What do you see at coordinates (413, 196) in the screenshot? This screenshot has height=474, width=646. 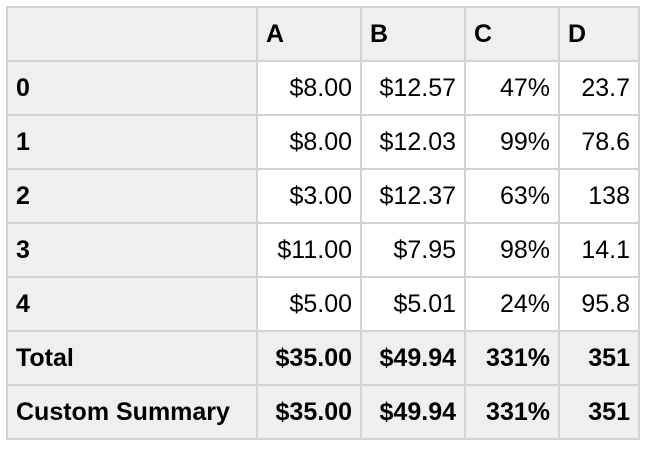 I see `cell-b: $12.37` at bounding box center [413, 196].